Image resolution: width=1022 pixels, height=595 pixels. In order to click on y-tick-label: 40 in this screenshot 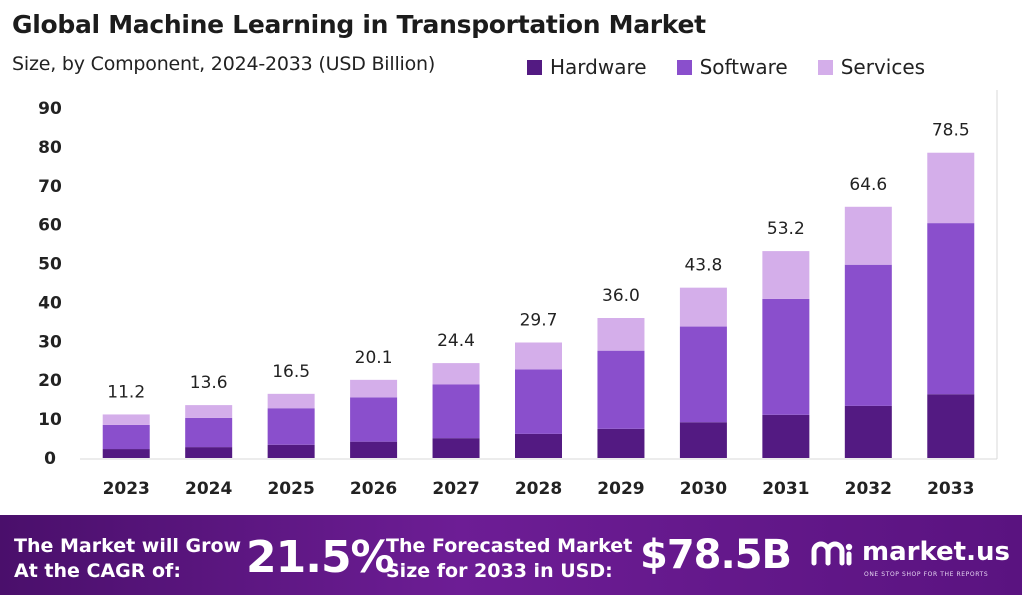, I will do `click(50, 303)`.